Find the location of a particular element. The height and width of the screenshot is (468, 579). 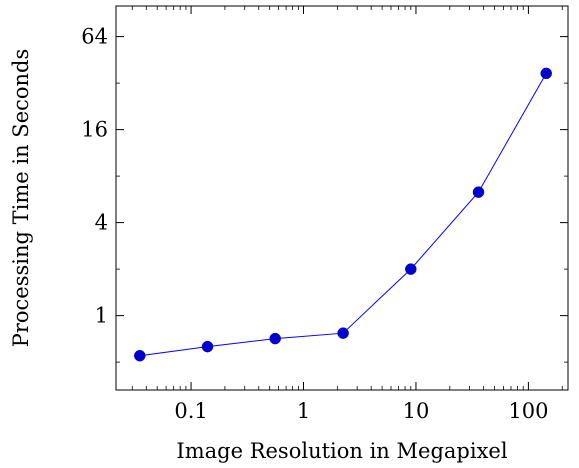

x-axis-label: Image Resolution in Megapixel is located at coordinates (341, 451).